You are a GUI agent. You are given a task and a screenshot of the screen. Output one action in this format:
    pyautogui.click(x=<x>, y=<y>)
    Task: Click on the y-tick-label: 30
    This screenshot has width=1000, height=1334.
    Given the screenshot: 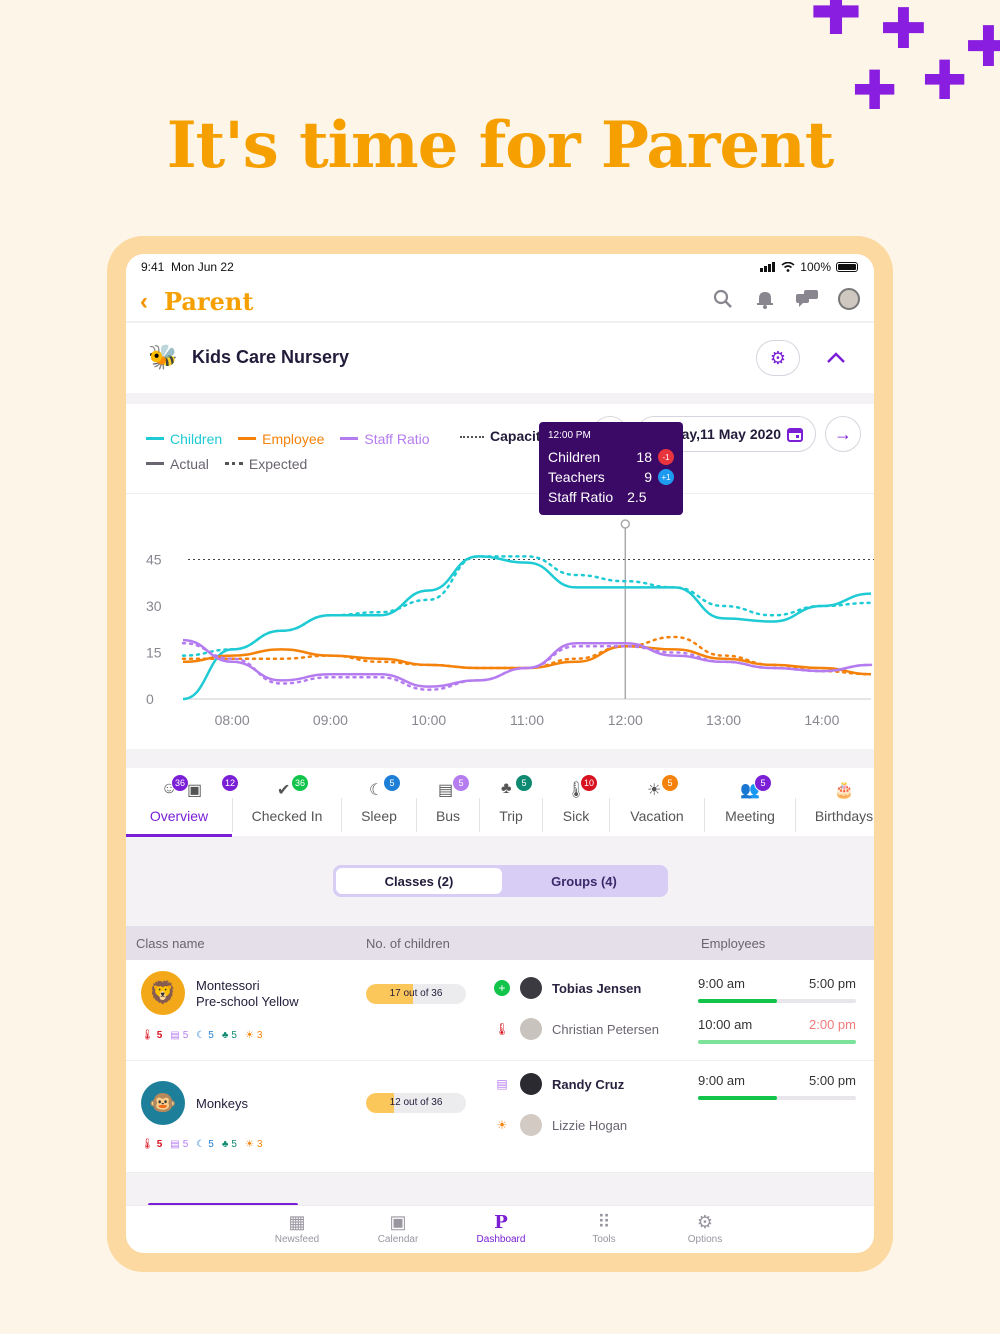 What is the action you would take?
    pyautogui.click(x=154, y=606)
    